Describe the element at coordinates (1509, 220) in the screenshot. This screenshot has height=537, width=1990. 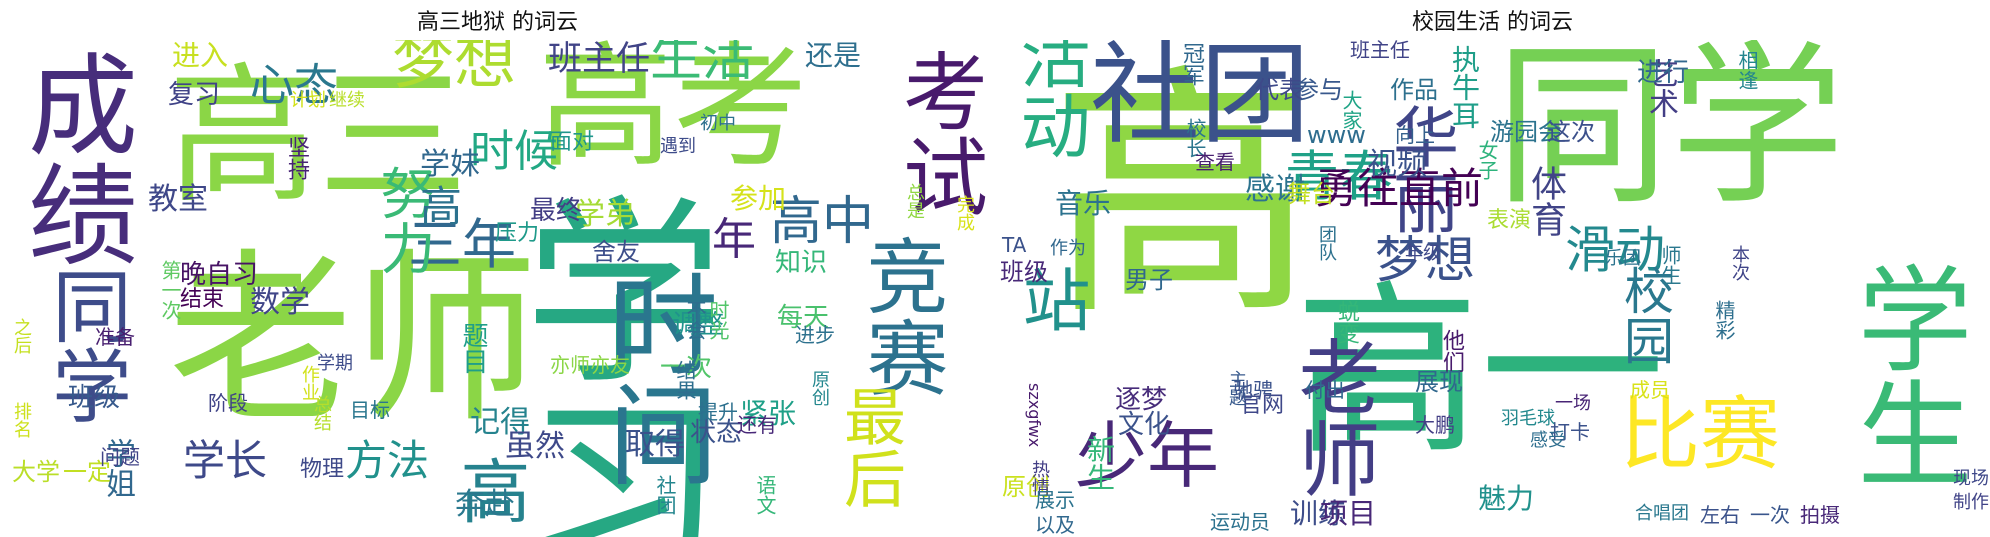
I see `word: 表演` at that location.